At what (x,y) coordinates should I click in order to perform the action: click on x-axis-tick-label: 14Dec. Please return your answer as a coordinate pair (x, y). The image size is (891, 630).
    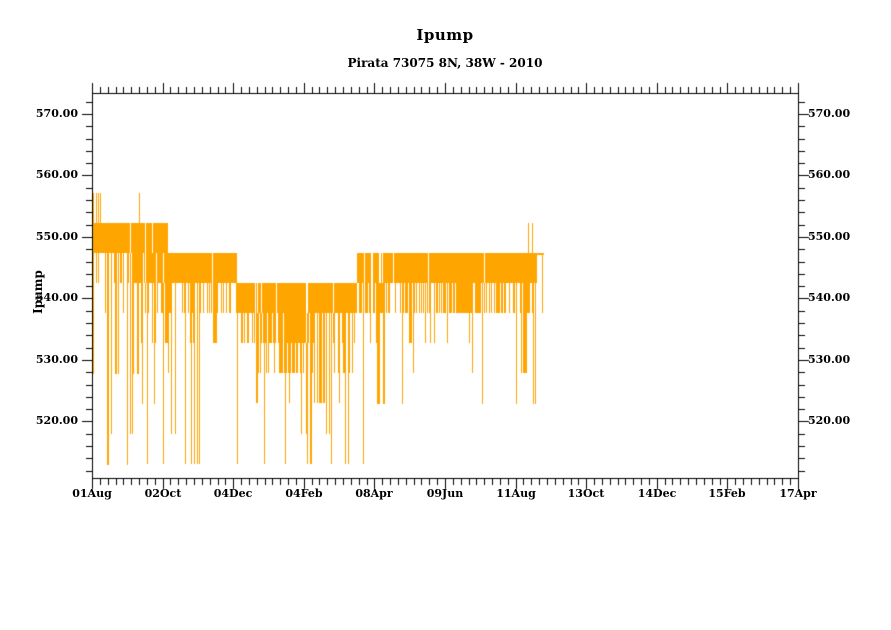
    Looking at the image, I should click on (657, 493).